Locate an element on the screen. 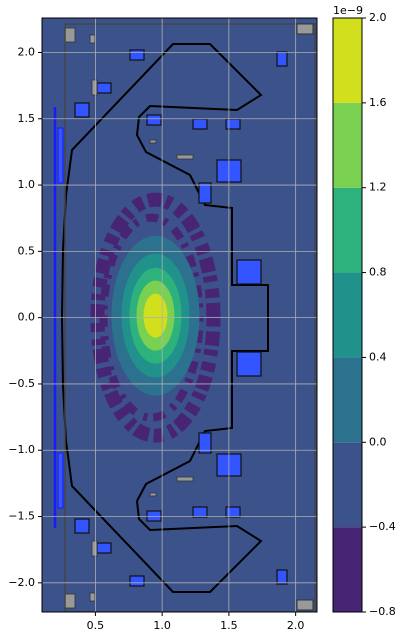 The height and width of the screenshot is (643, 405). colorbar-frame is located at coordinates (347, 315).